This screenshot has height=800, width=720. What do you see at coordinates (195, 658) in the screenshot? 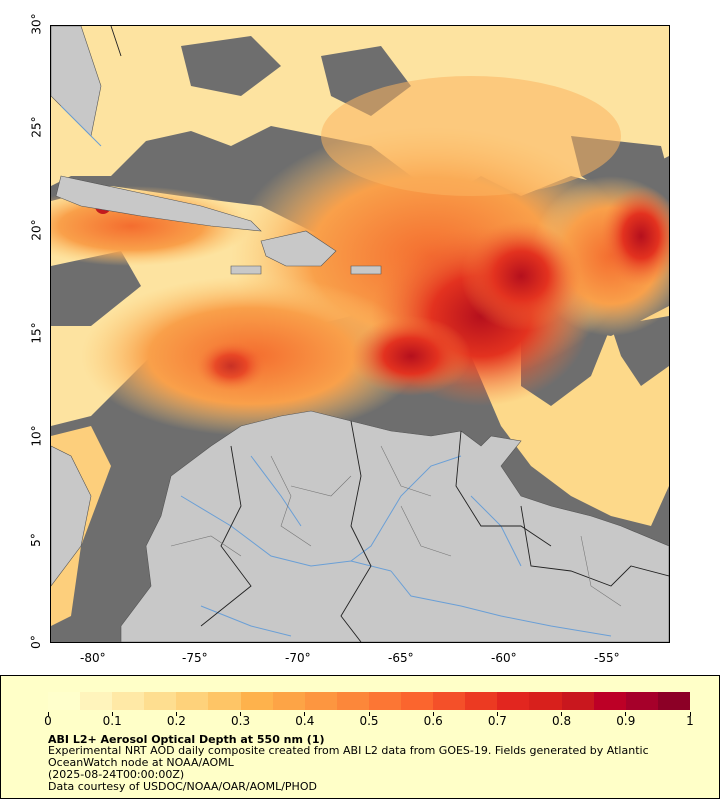
I see `lon-label-75: -75°` at bounding box center [195, 658].